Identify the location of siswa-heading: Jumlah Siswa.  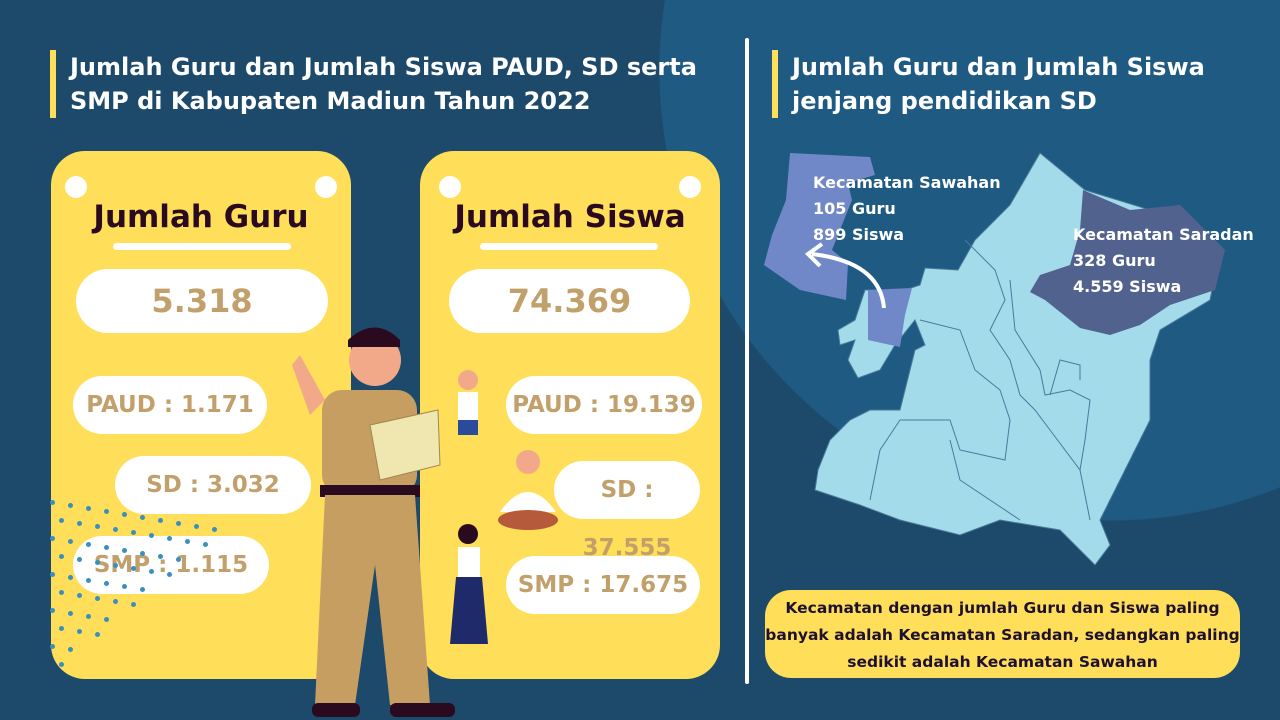
(570, 217).